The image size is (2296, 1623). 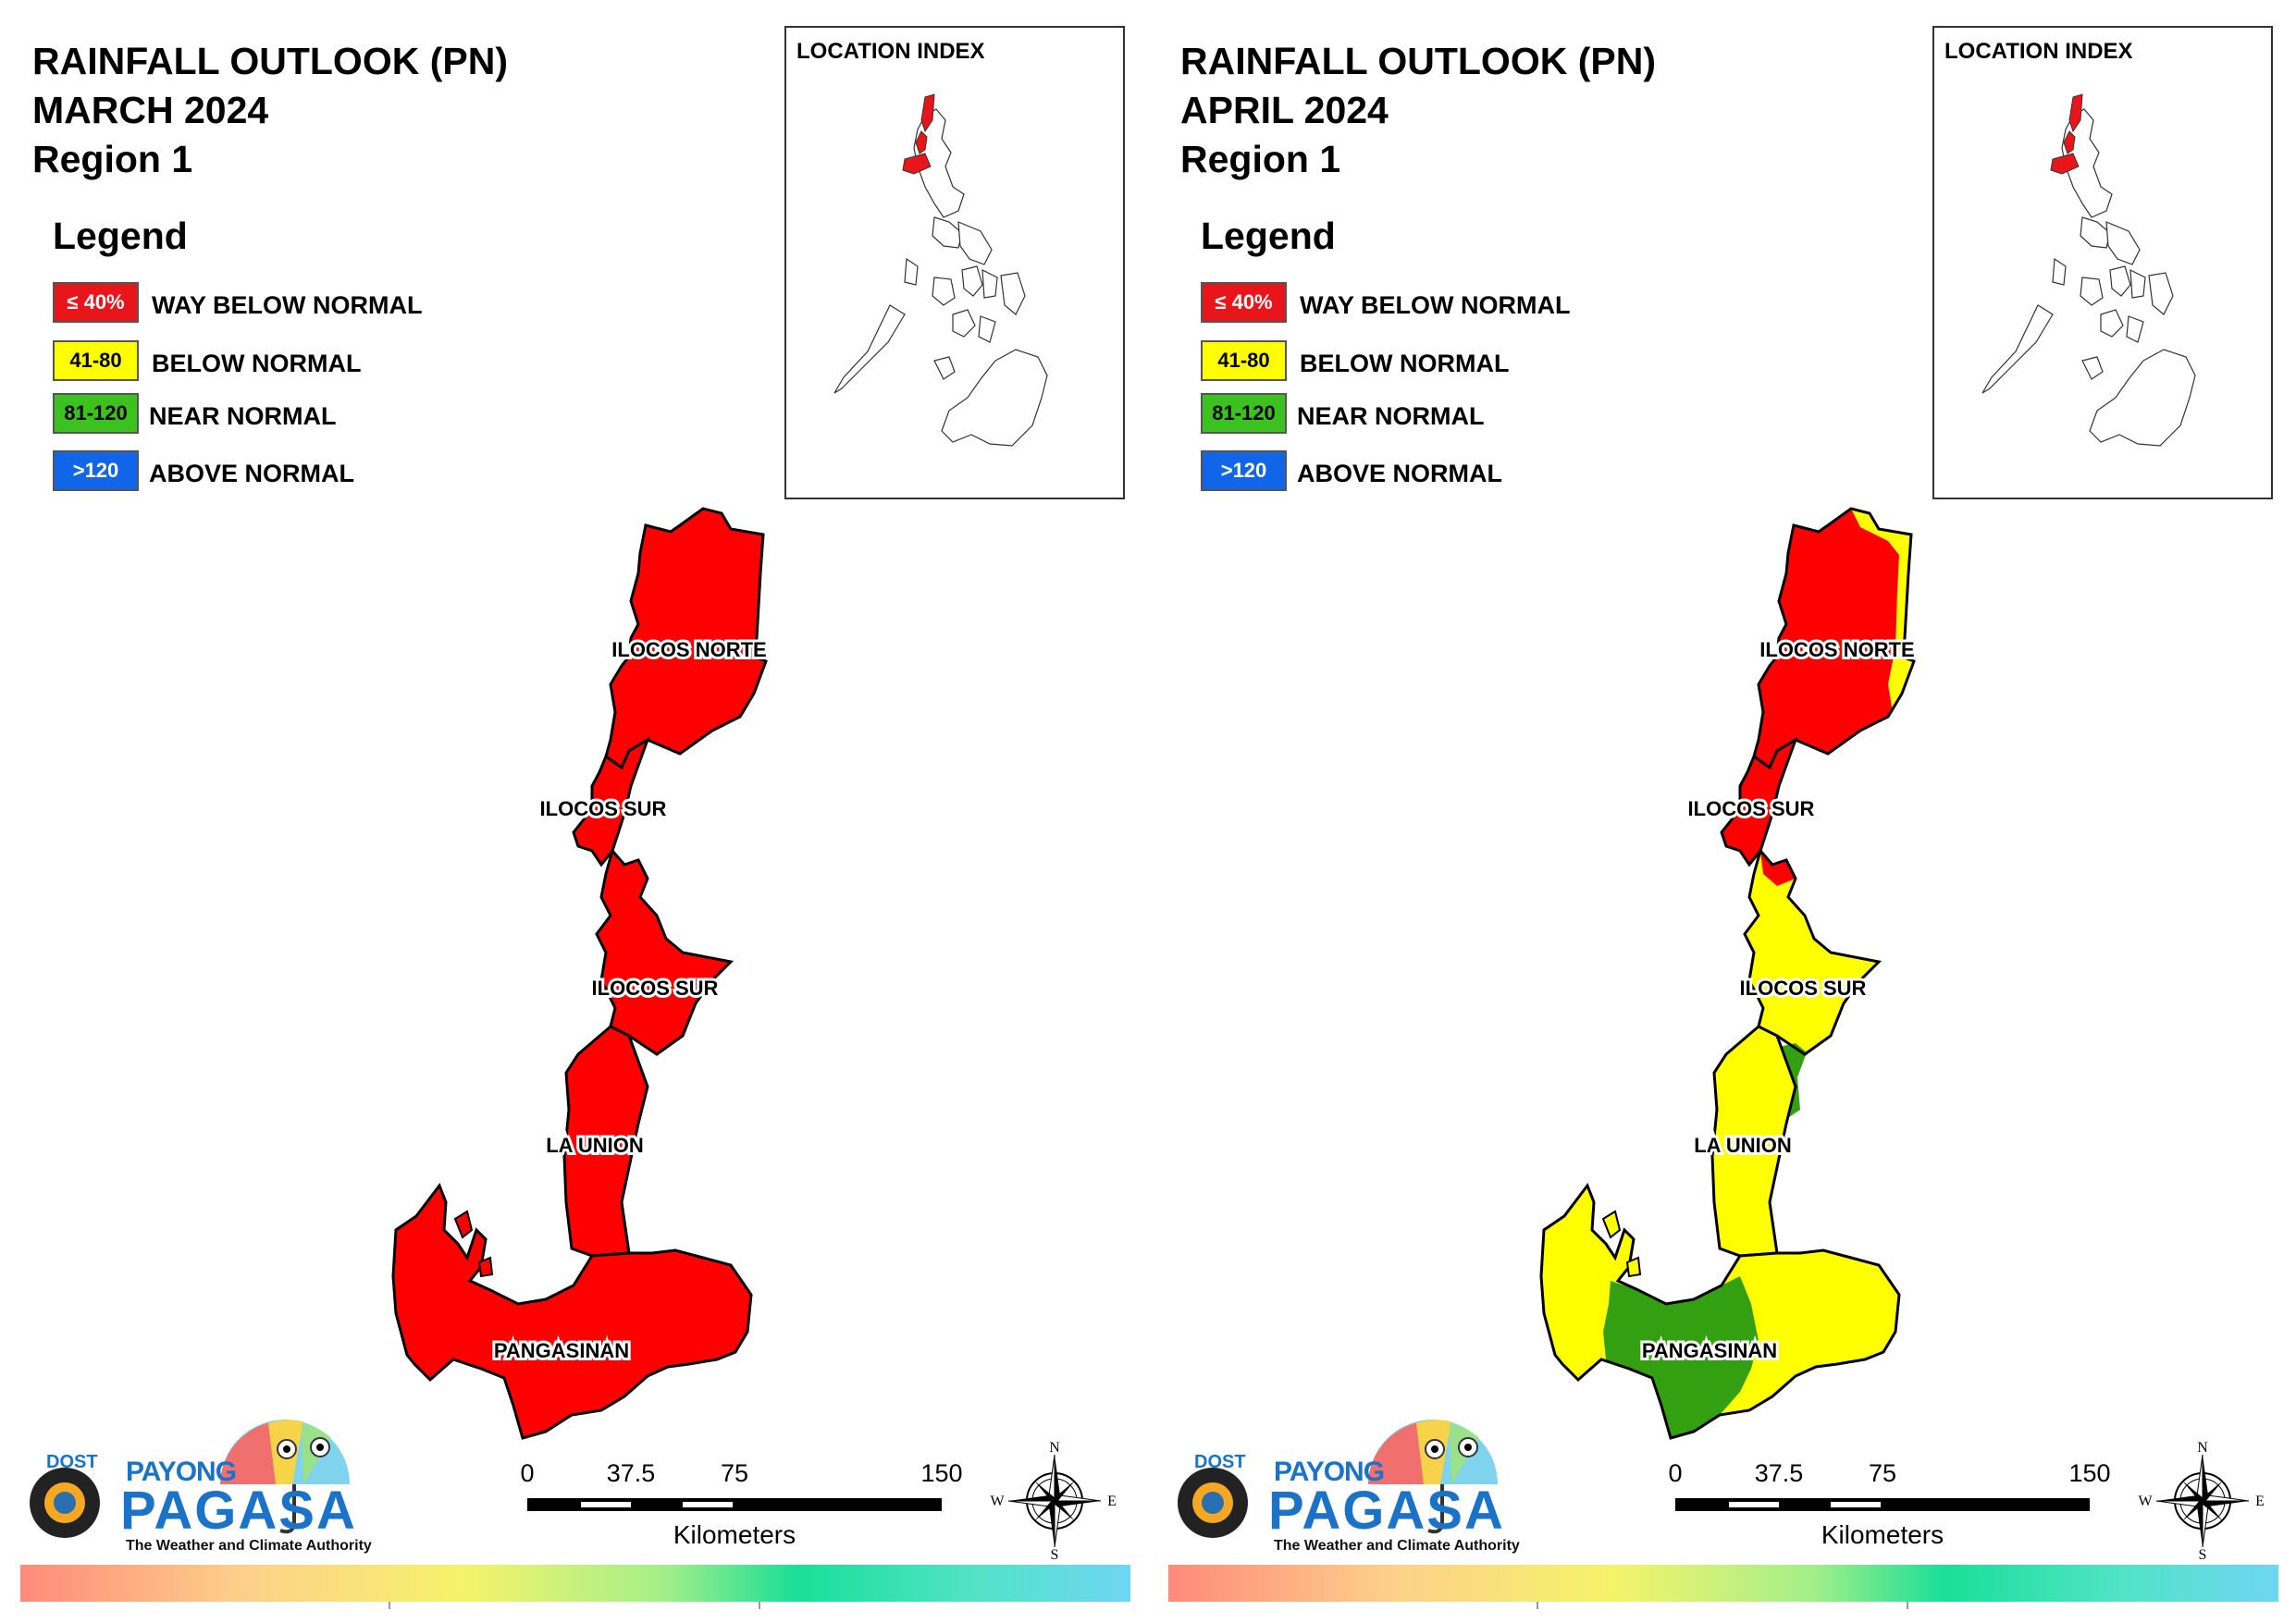 I want to click on province-pangasinan-green-band, so click(x=1681, y=1357).